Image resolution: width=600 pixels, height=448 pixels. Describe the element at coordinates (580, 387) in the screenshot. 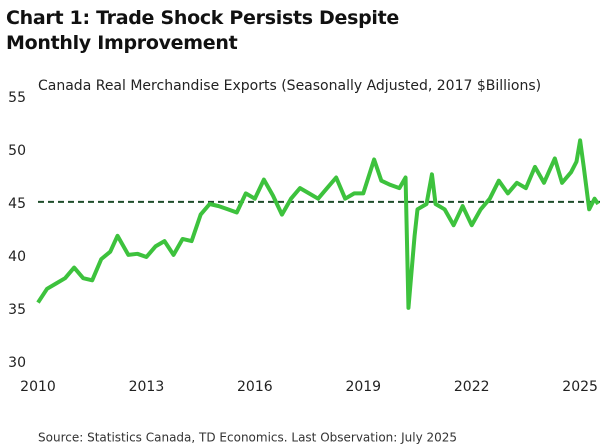

I see `x-tick-label: 2025` at that location.